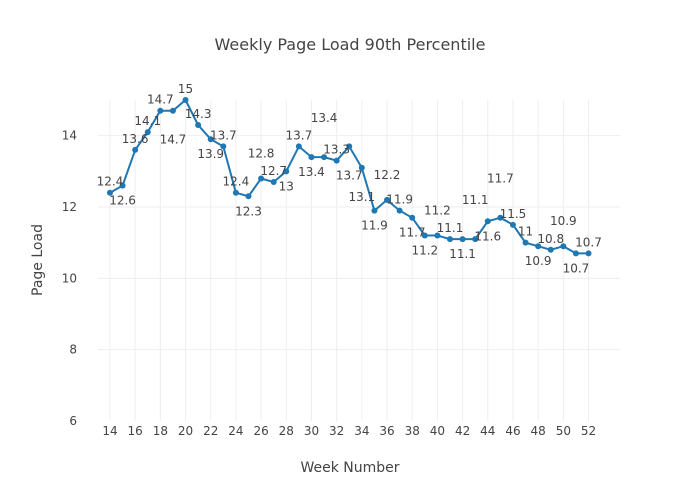  What do you see at coordinates (336, 431) in the screenshot?
I see `x-tick-label: 32` at bounding box center [336, 431].